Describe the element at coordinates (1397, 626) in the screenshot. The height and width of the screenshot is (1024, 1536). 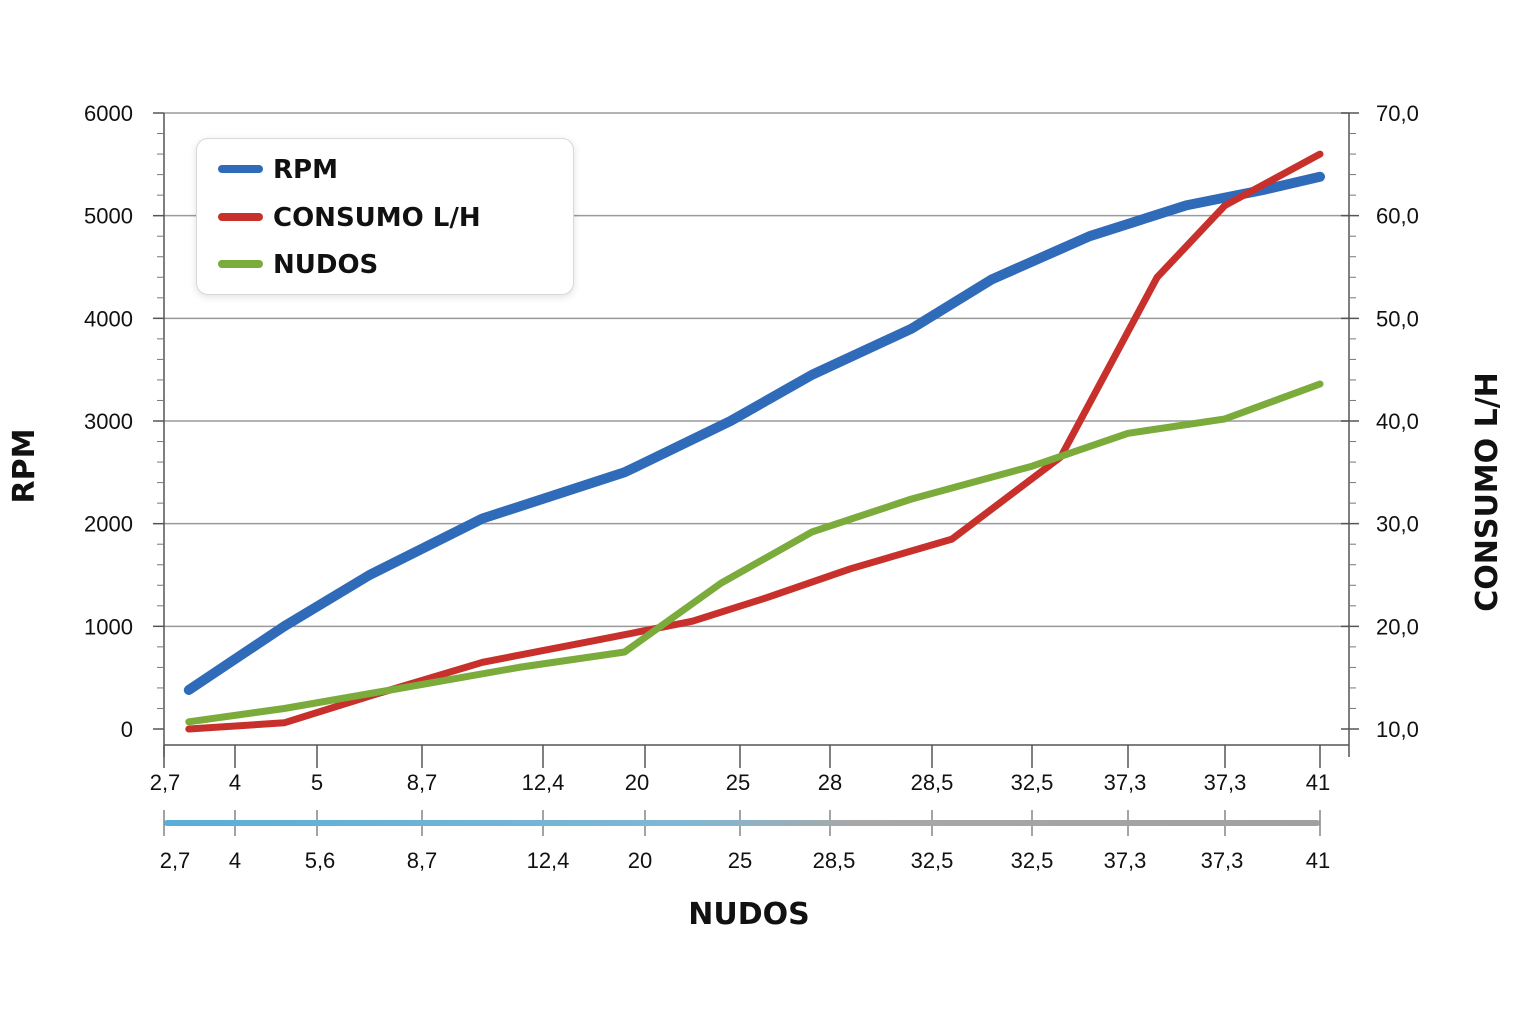
I see `y-right-tick-label: 20,0` at that location.